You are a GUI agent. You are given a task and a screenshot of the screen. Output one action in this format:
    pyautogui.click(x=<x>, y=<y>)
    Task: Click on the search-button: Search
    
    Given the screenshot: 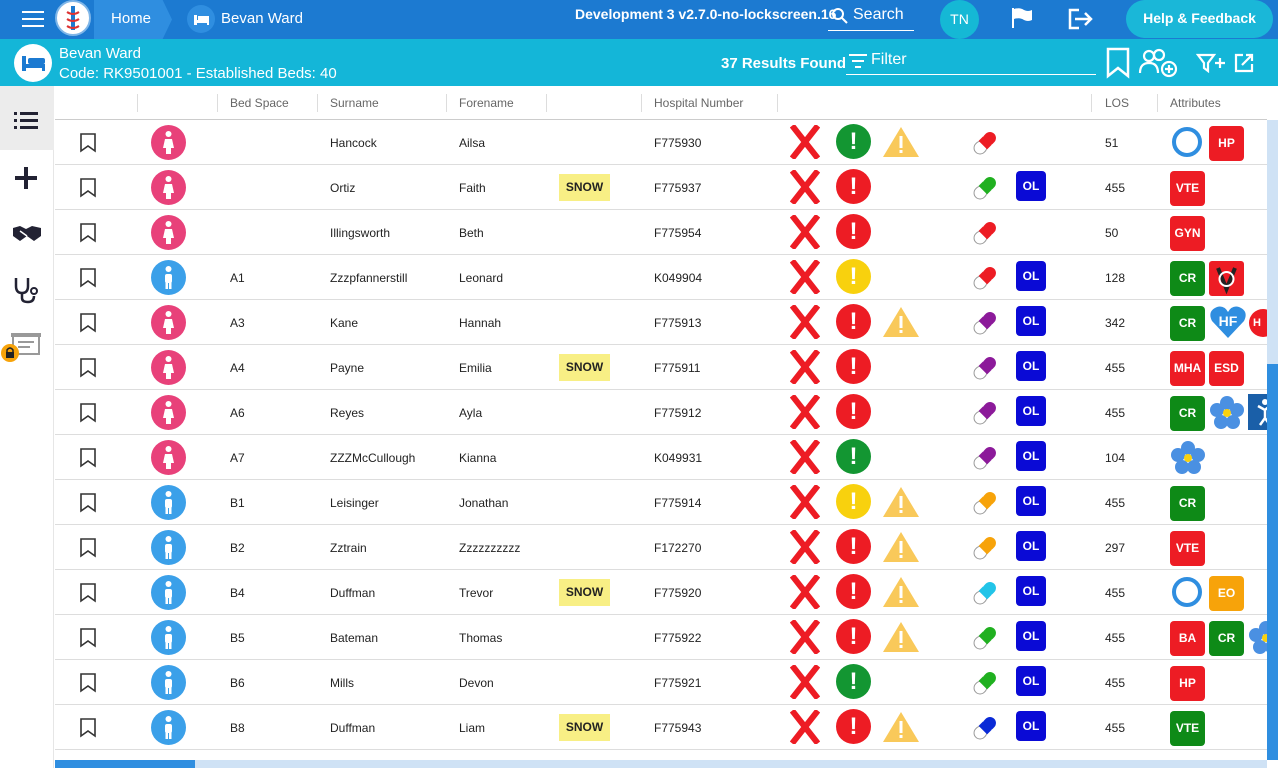 What is the action you would take?
    pyautogui.click(x=871, y=16)
    